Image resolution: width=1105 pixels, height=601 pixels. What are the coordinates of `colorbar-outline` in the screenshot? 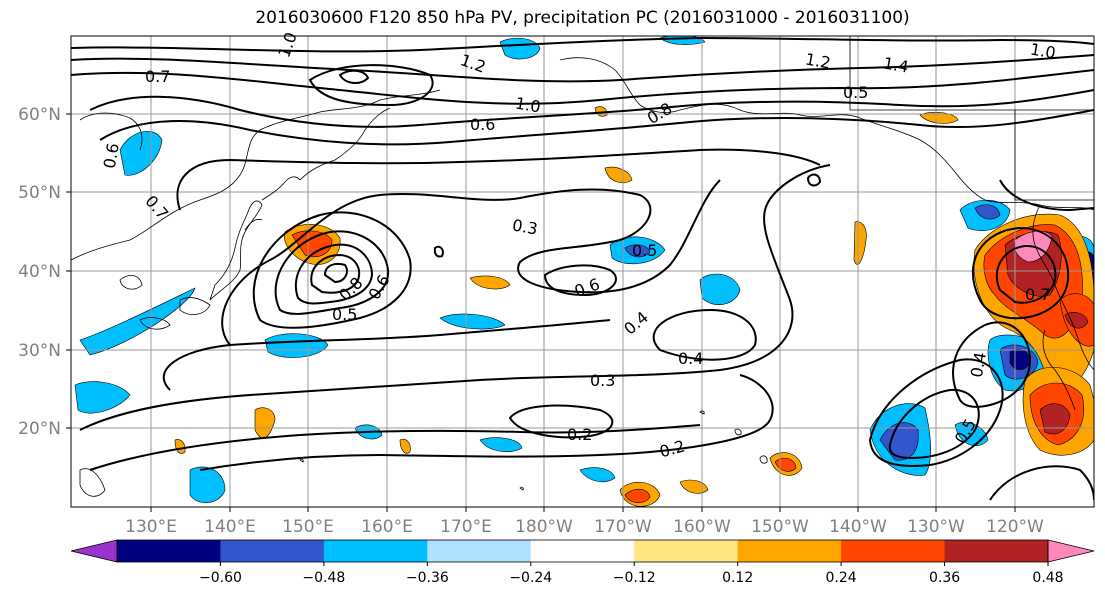 It's located at (582, 551).